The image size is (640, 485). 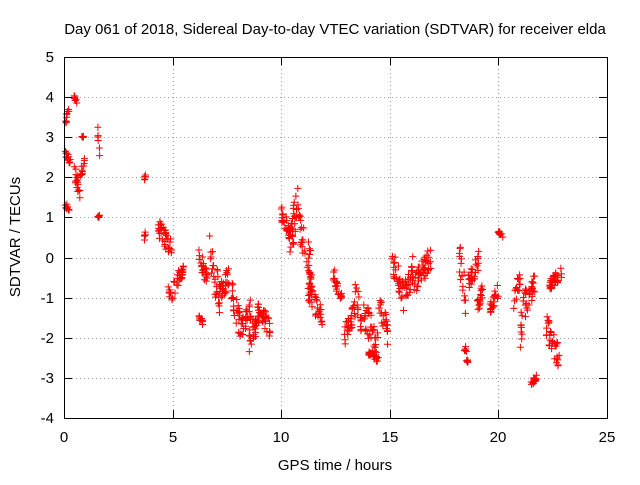 I want to click on x-tick-label: 0, so click(x=64, y=437).